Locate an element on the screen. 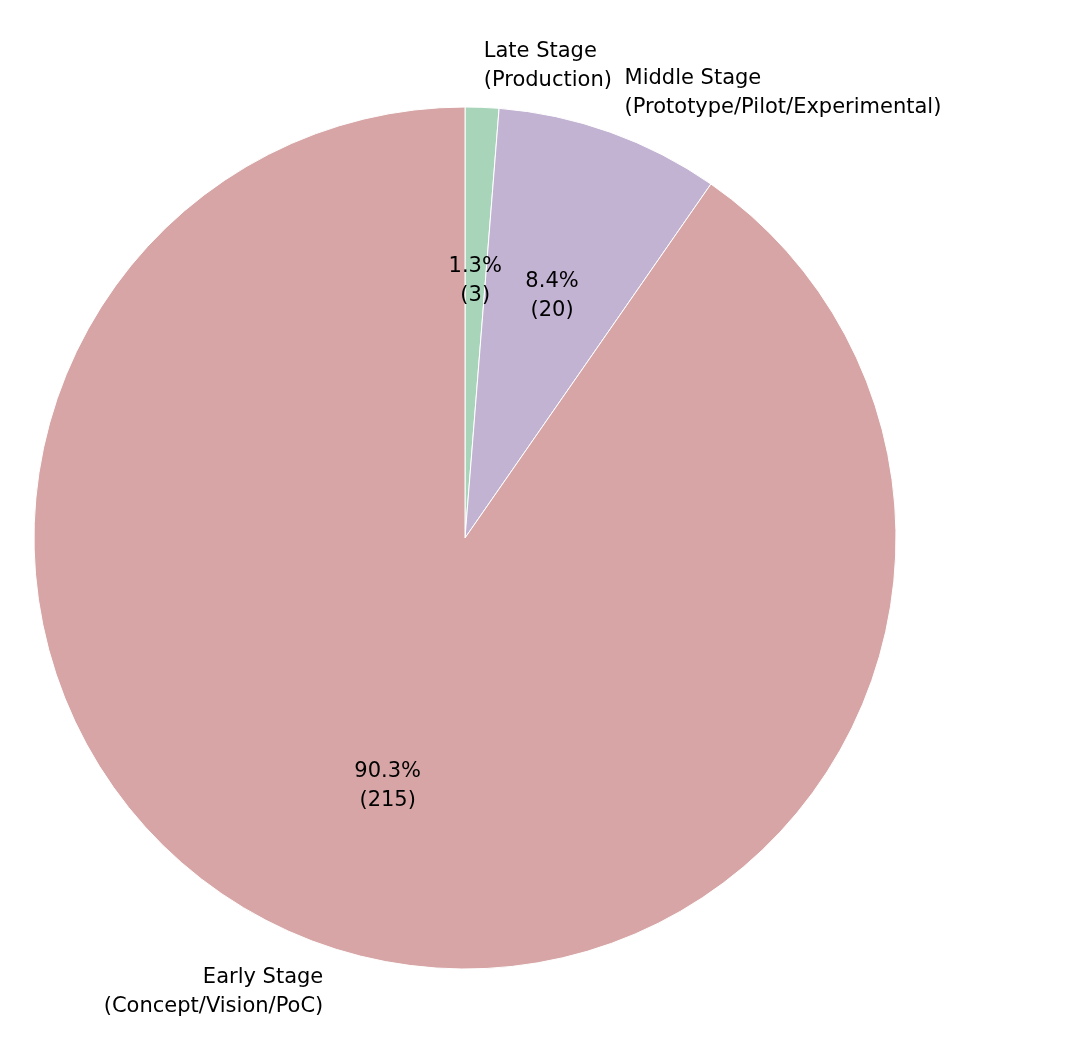 The image size is (1070, 1050). data-label: 1.3% (3) is located at coordinates (475, 280).